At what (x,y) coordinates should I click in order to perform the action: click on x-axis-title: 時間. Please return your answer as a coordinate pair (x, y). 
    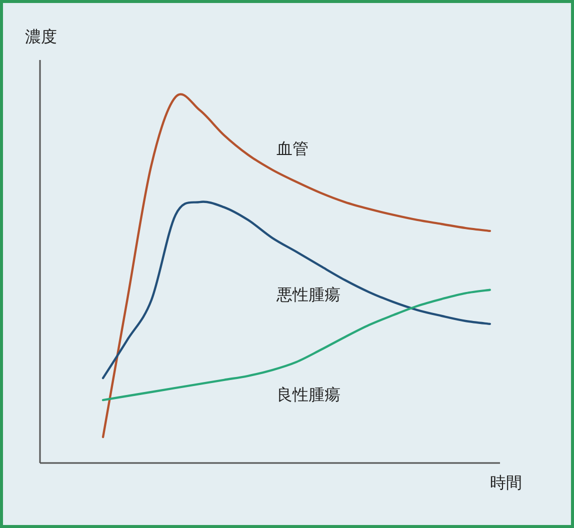
    Looking at the image, I should click on (506, 482).